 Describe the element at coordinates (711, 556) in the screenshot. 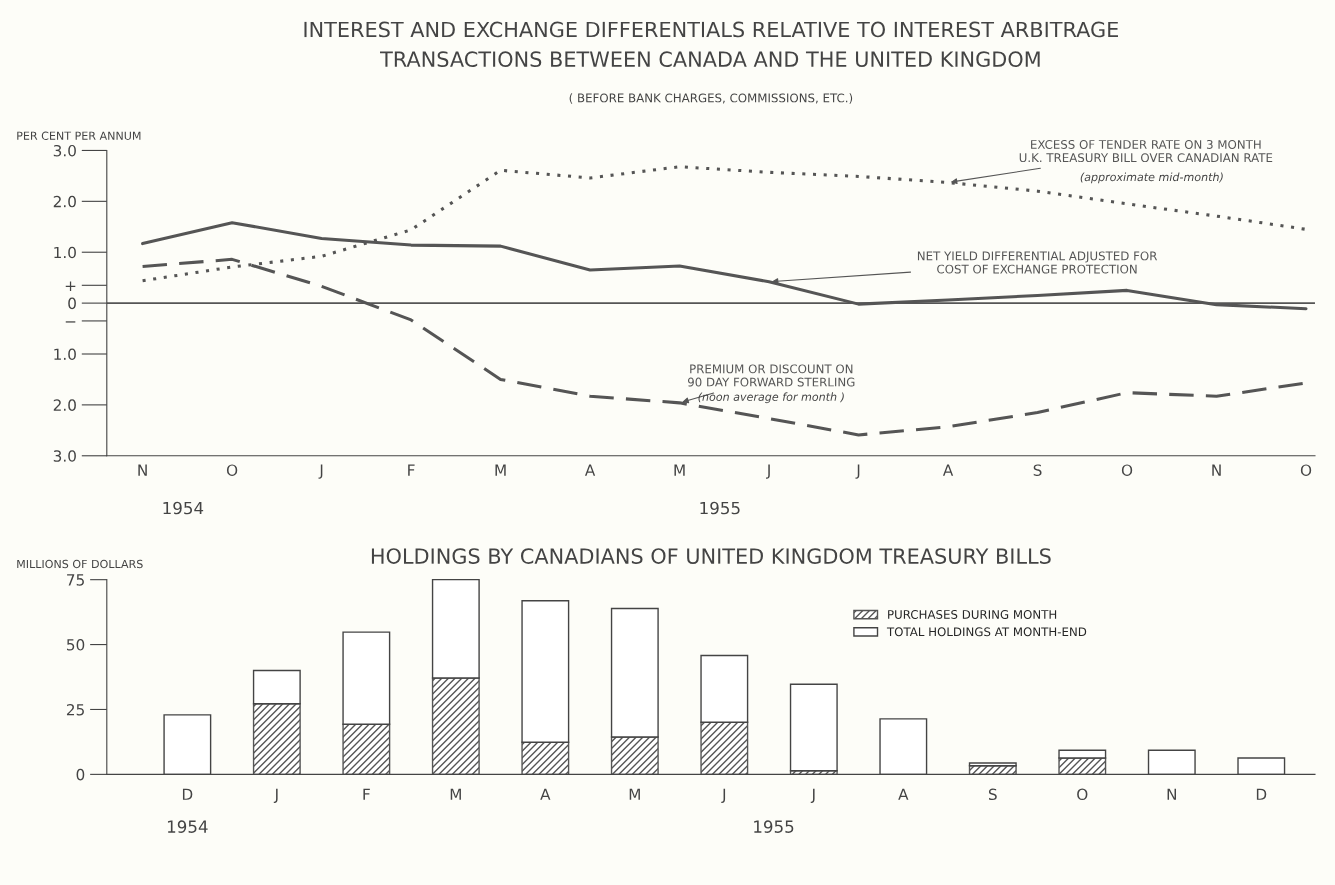

I see `chart-title: HOLDINGS BY CANADIANS OF UNITED KINGDOM TREASURY BILLS` at that location.